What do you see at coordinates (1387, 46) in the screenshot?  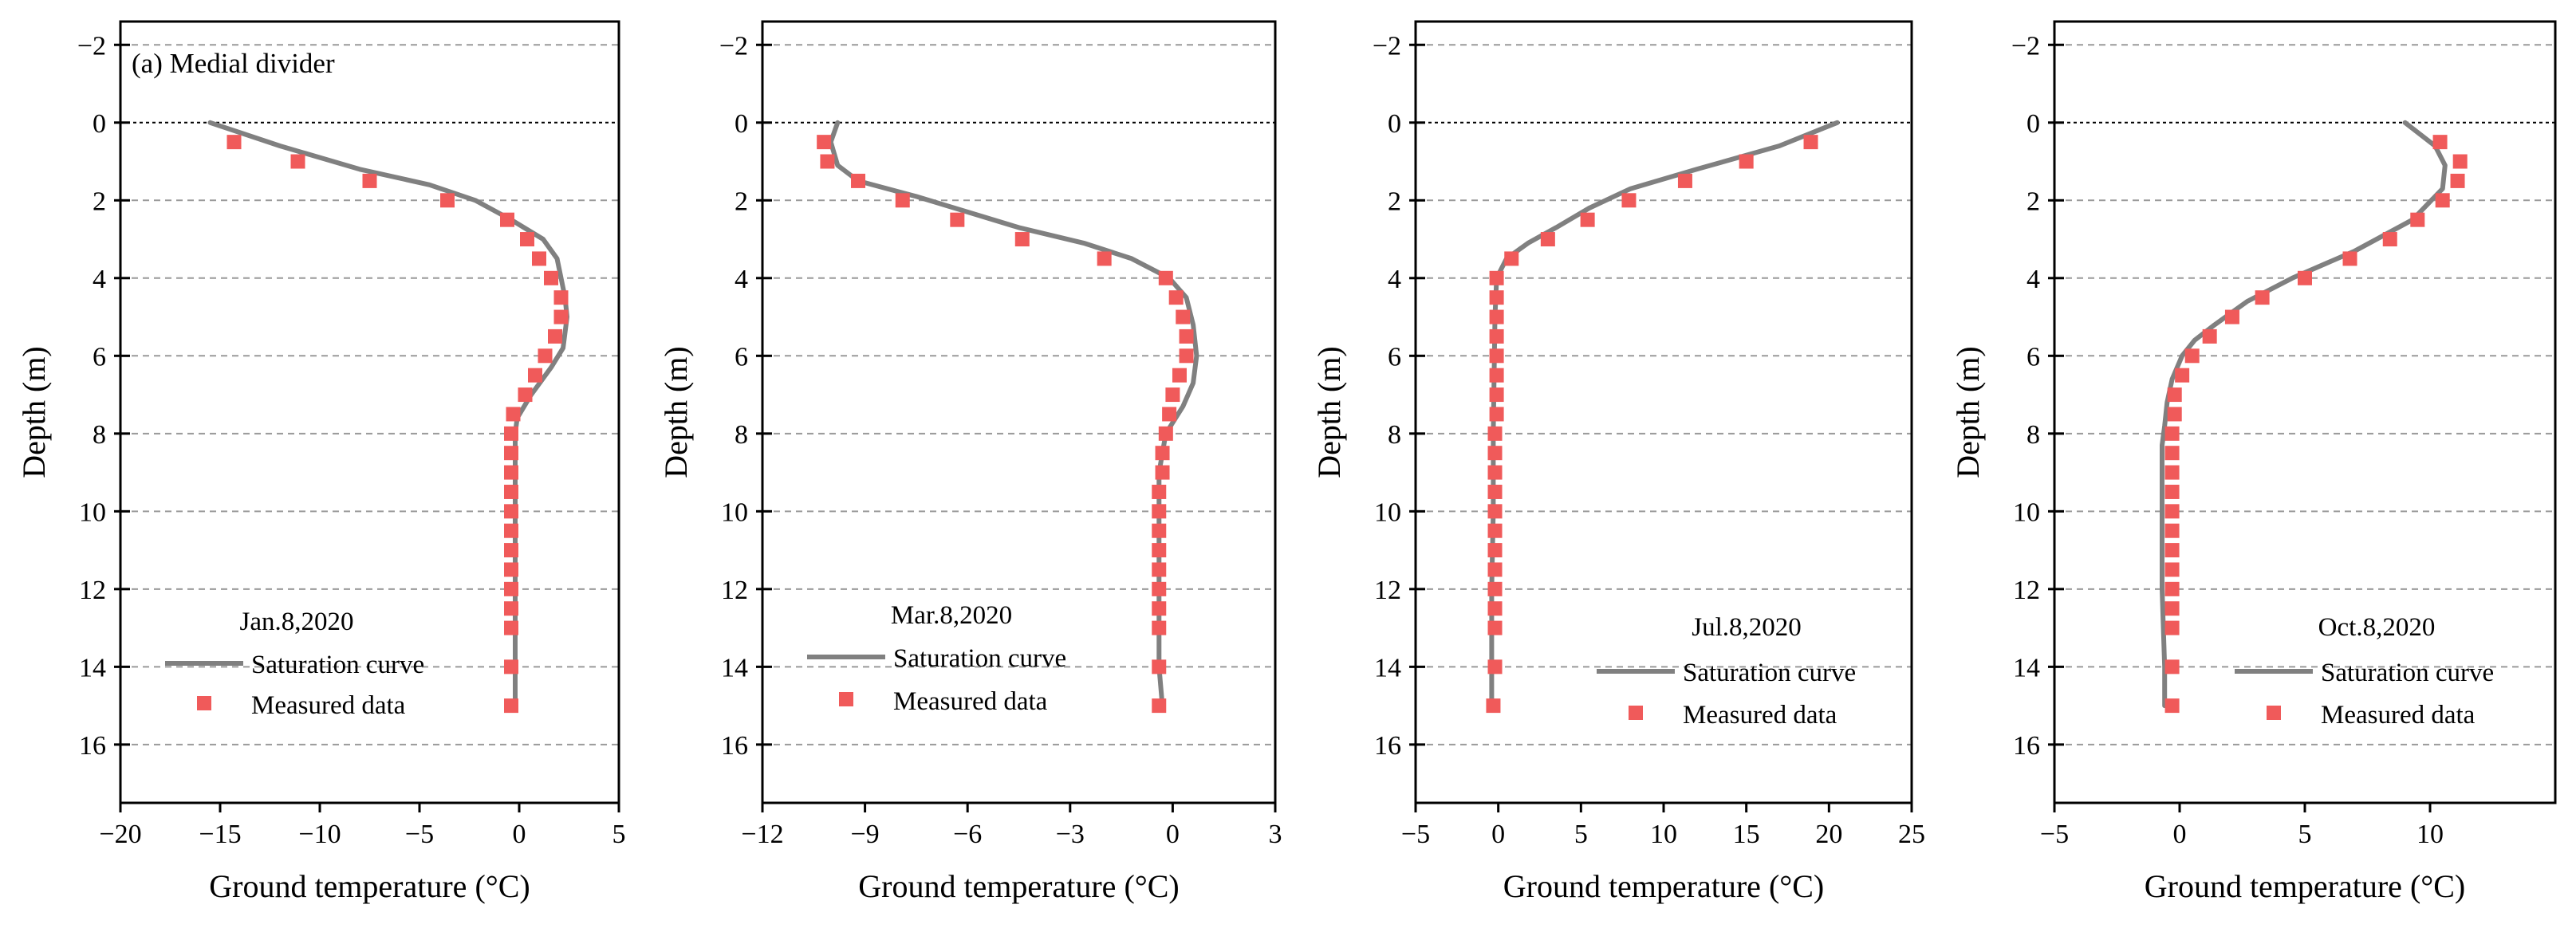 I see `y-tick-label: −2` at bounding box center [1387, 46].